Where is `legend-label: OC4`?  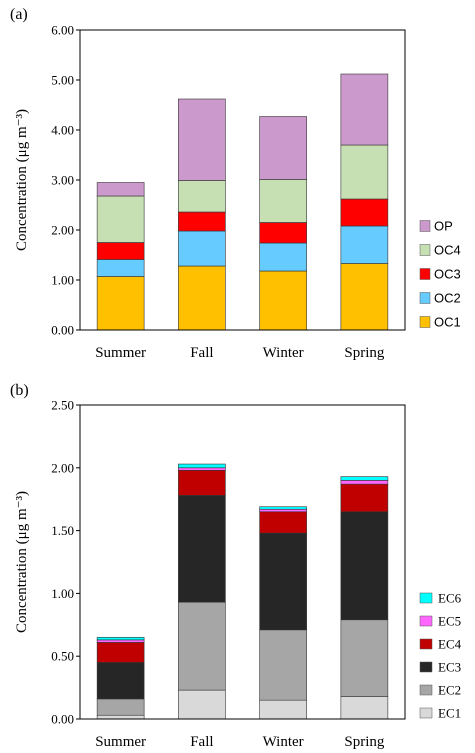
legend-label: OC4 is located at coordinates (447, 250).